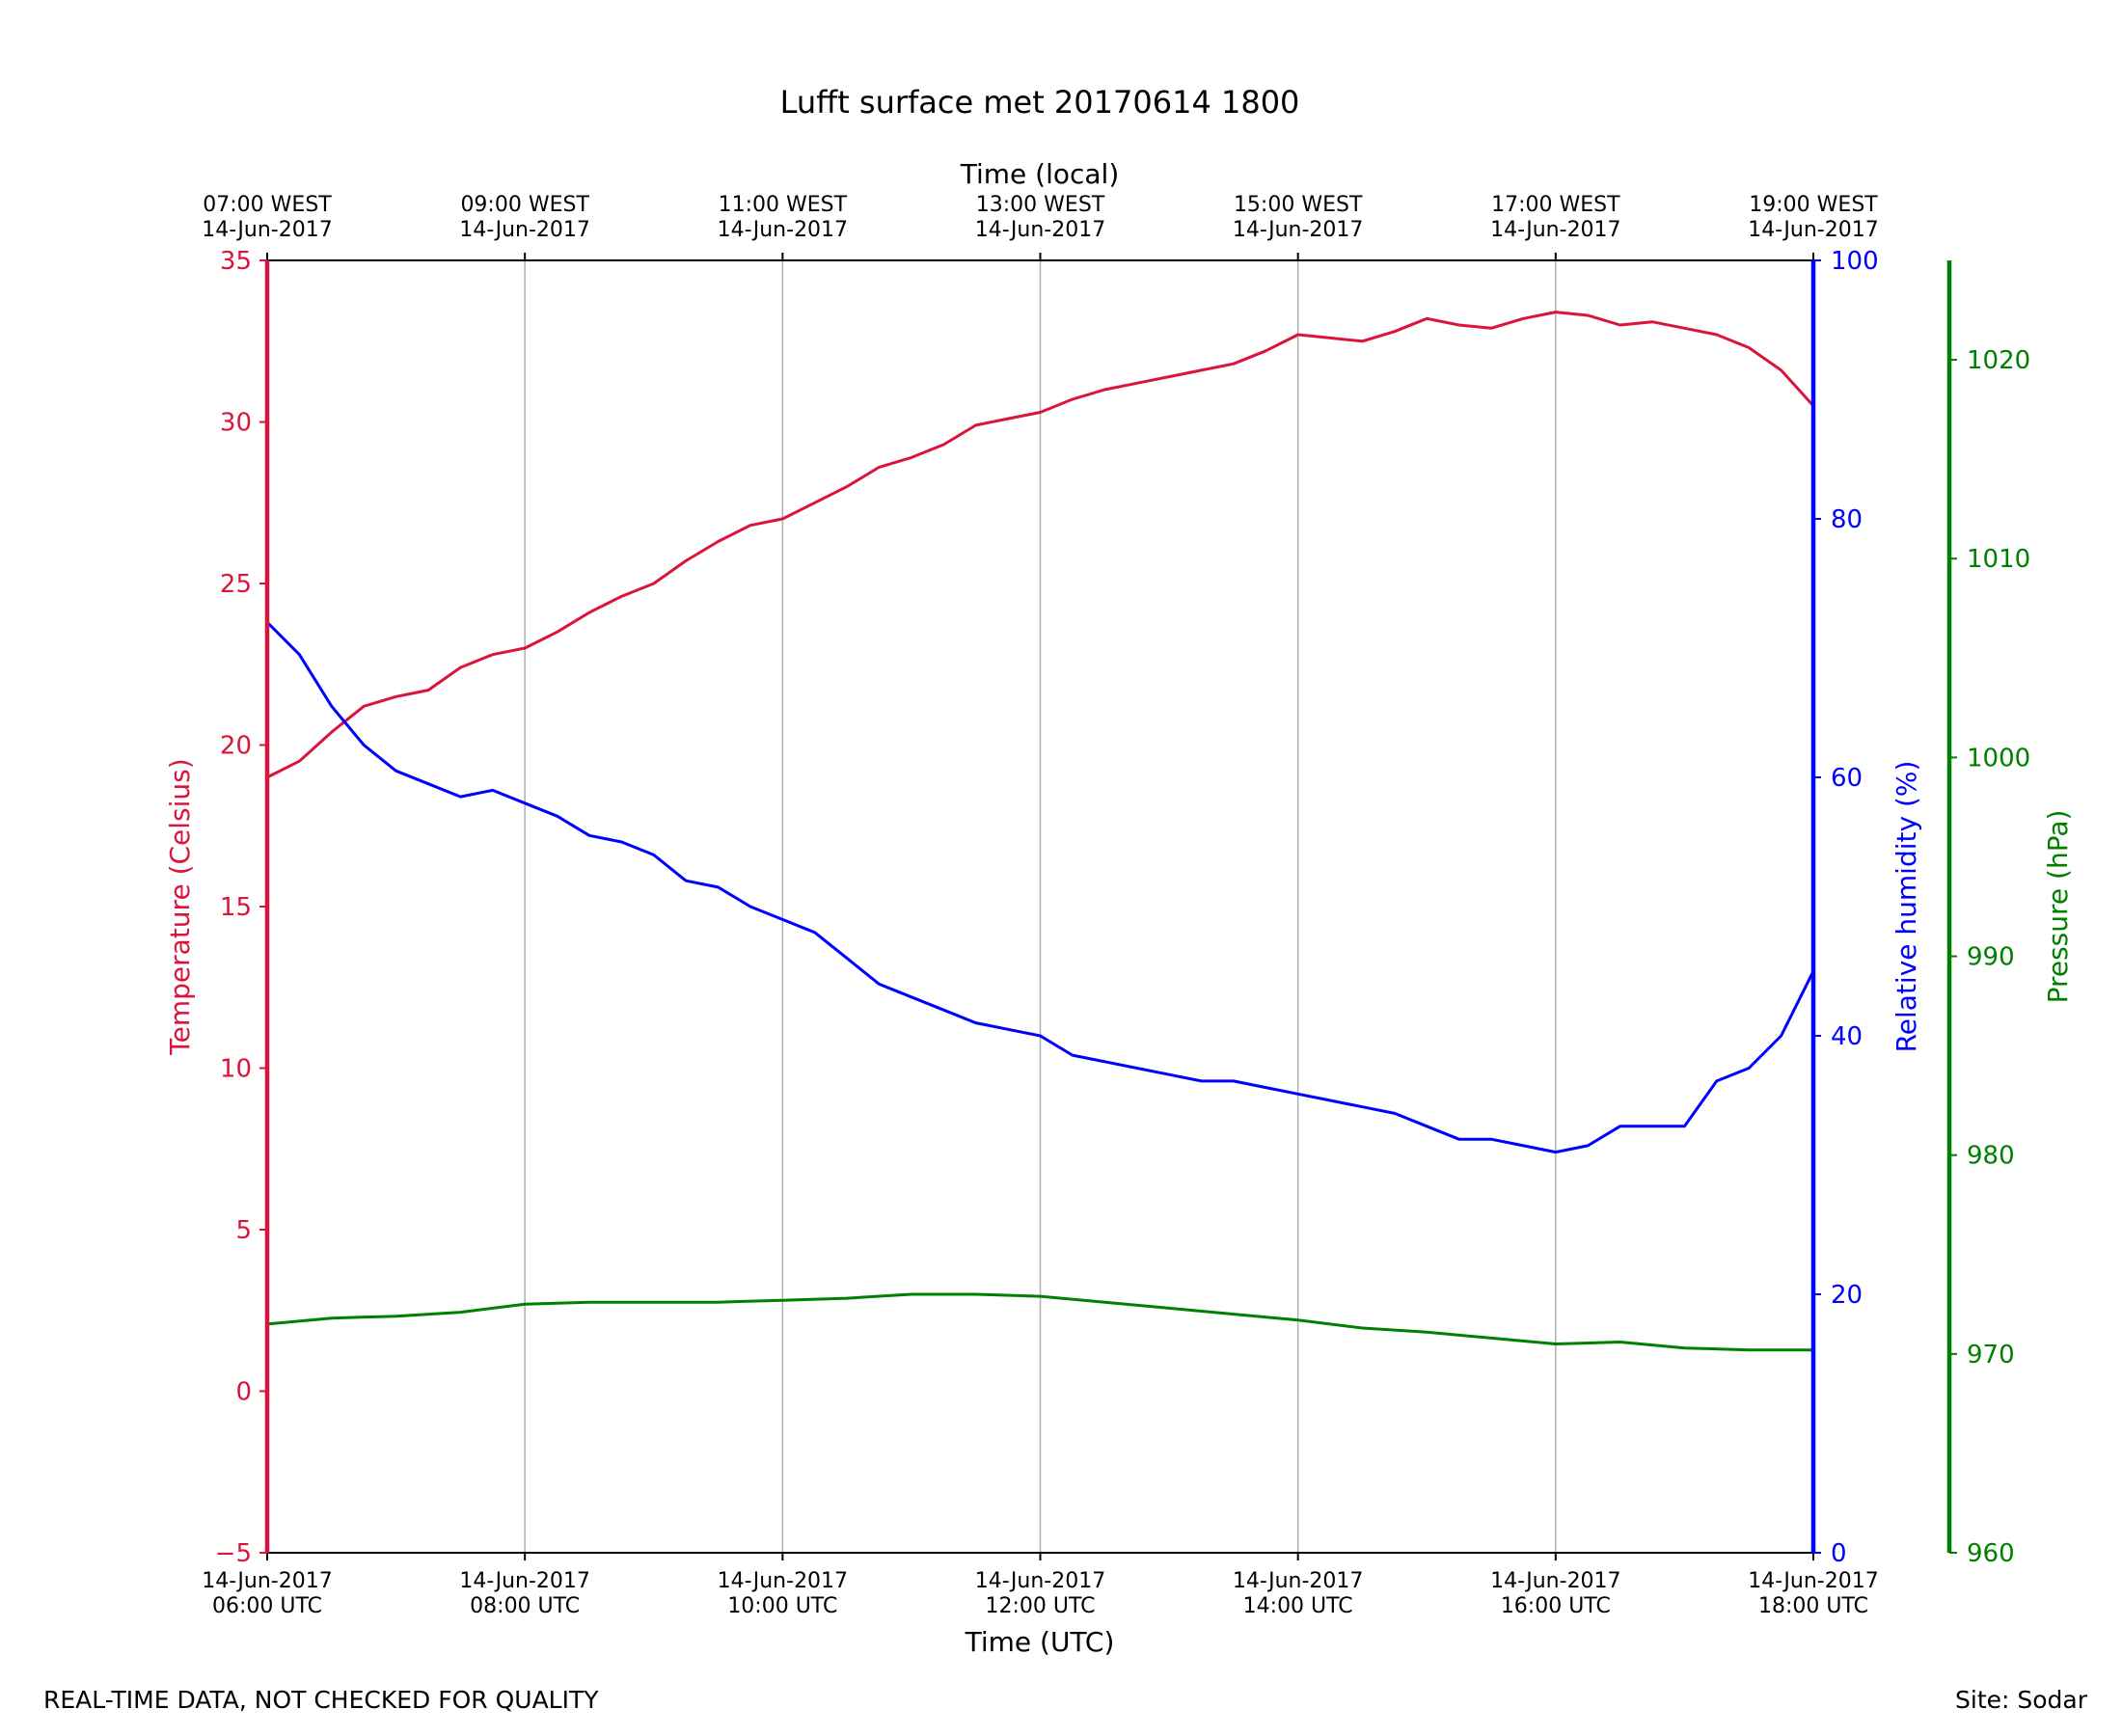 Image resolution: width=2122 pixels, height=1736 pixels. What do you see at coordinates (1298, 1606) in the screenshot?
I see `x-tick-label: 14:00 UTC` at bounding box center [1298, 1606].